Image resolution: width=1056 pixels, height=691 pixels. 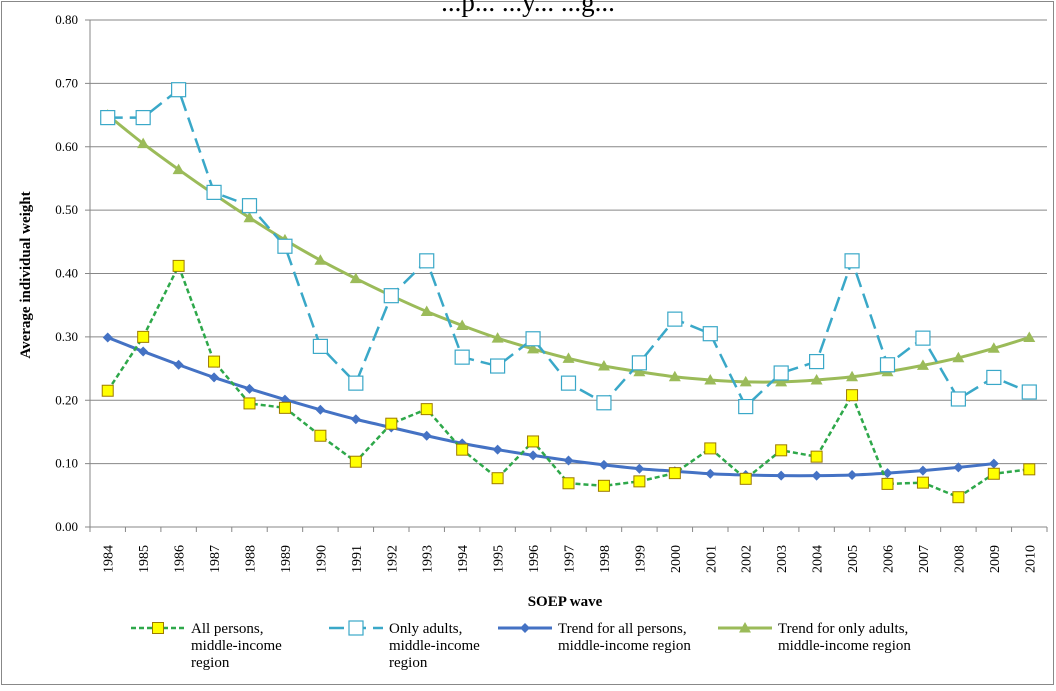 I want to click on x-tick-label: 2001, so click(x=711, y=559).